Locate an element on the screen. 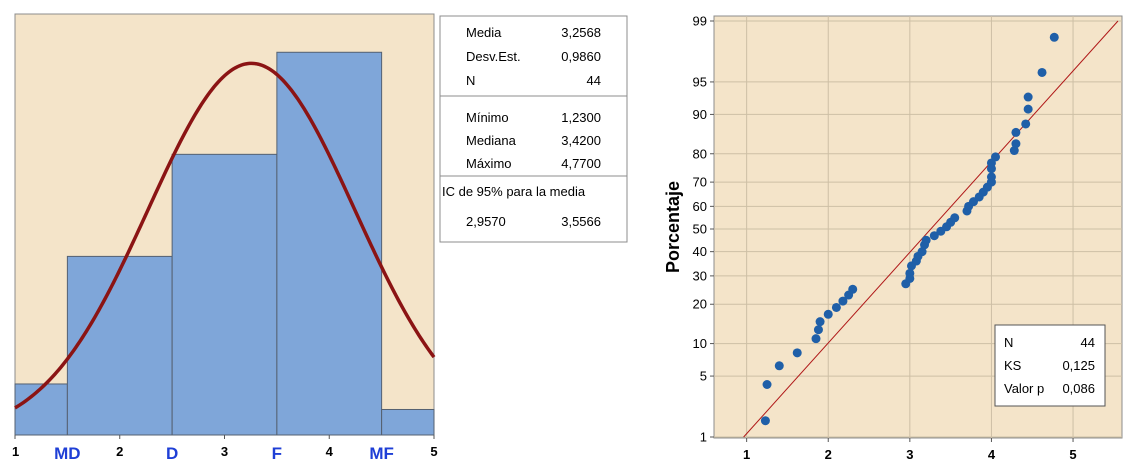  stat-label-max: Máximo is located at coordinates (489, 163).